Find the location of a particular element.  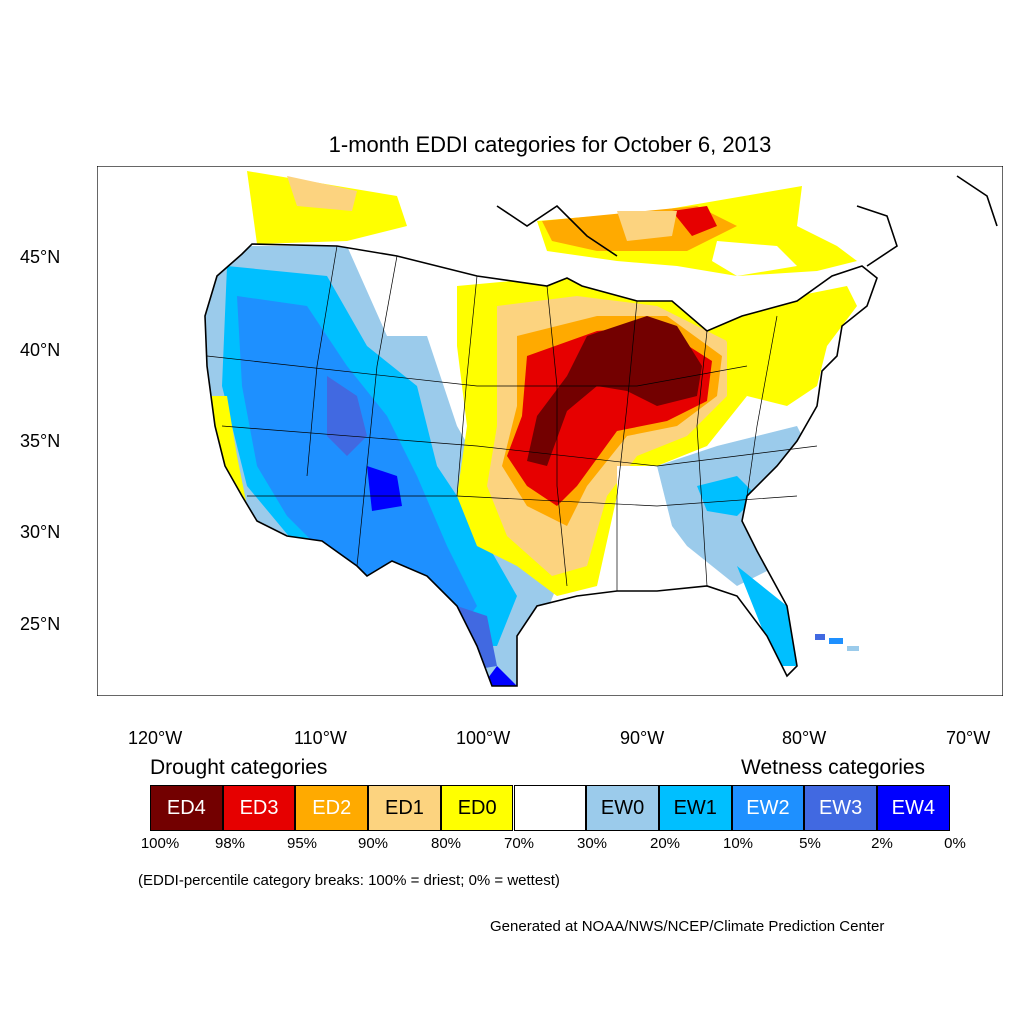

canada-shading is located at coordinates (552, 223).